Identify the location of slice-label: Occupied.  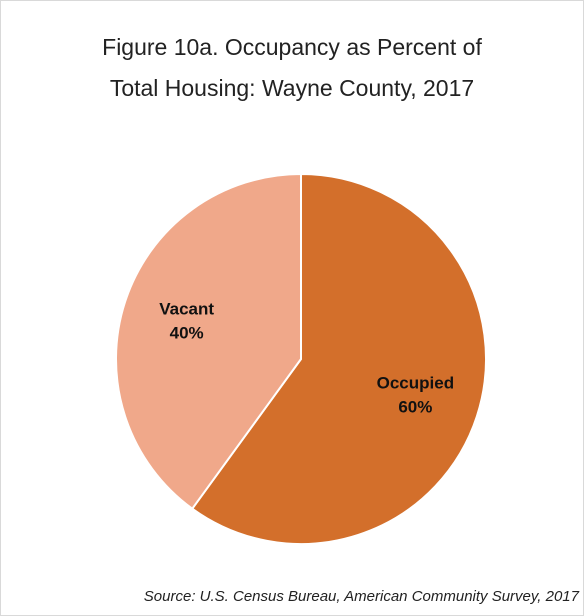
(415, 383).